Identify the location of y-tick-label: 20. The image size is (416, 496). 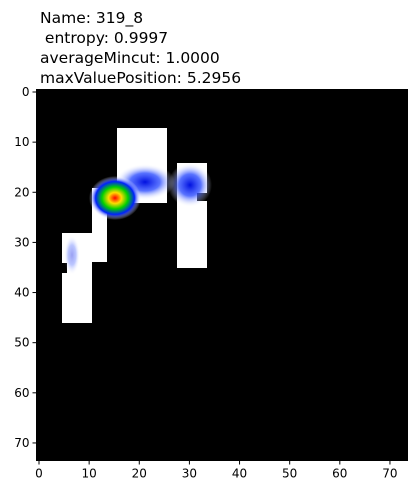
(21, 192).